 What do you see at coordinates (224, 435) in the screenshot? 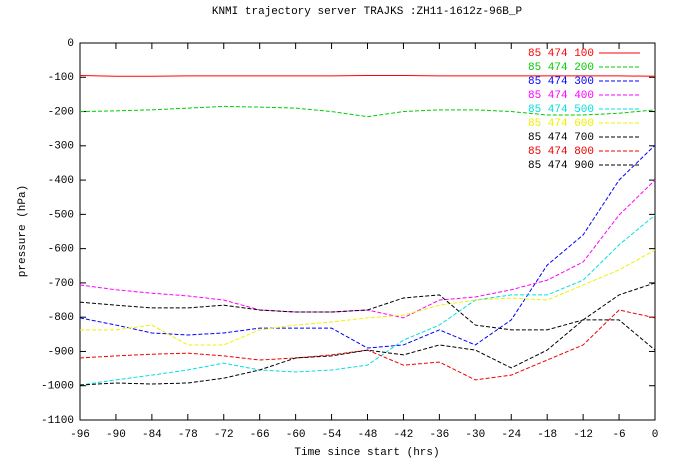
I see `x-tick-label: -72` at bounding box center [224, 435].